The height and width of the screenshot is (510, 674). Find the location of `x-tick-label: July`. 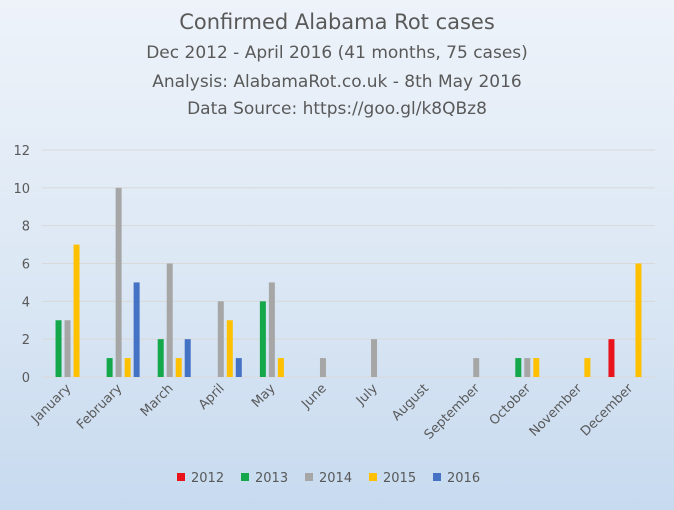

x-tick-label: July is located at coordinates (367, 395).